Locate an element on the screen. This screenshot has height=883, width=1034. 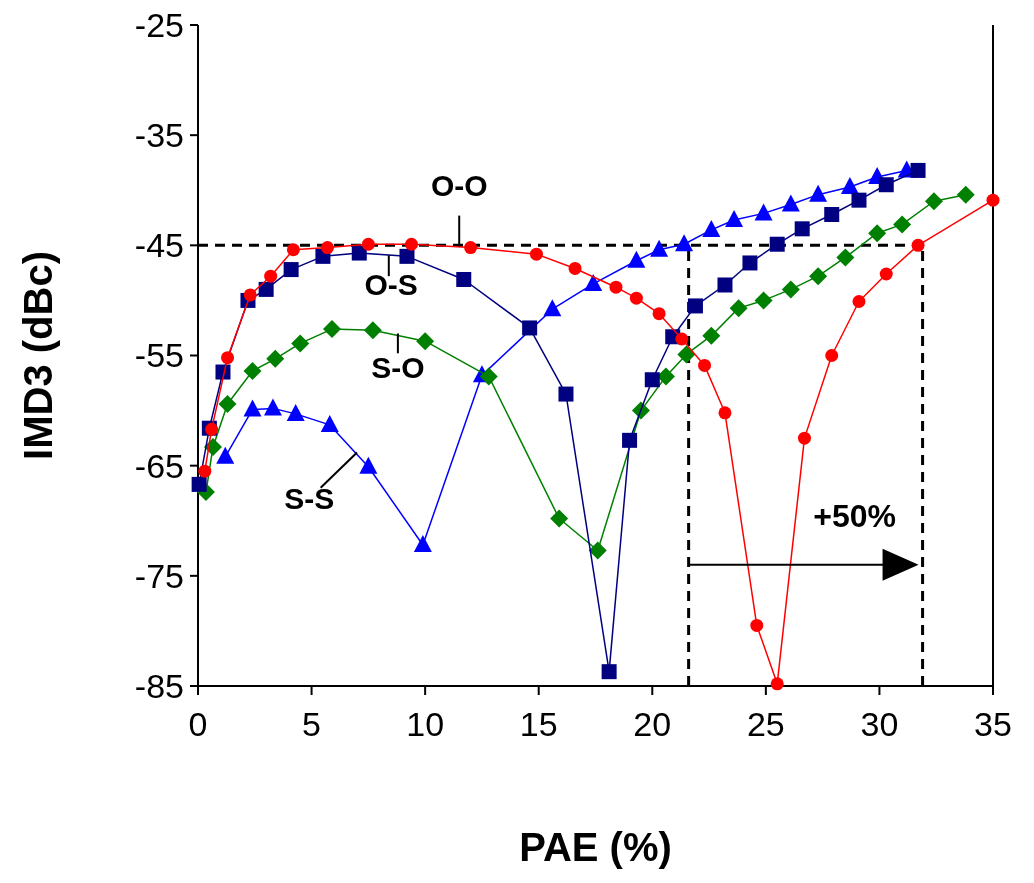
x-axis-title: PAE (%) is located at coordinates (595, 847).